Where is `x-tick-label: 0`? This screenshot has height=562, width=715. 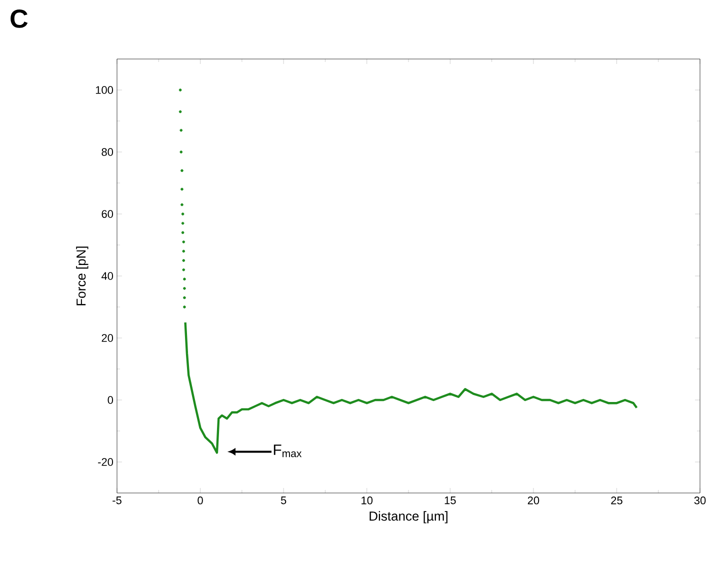 x-tick-label: 0 is located at coordinates (200, 500).